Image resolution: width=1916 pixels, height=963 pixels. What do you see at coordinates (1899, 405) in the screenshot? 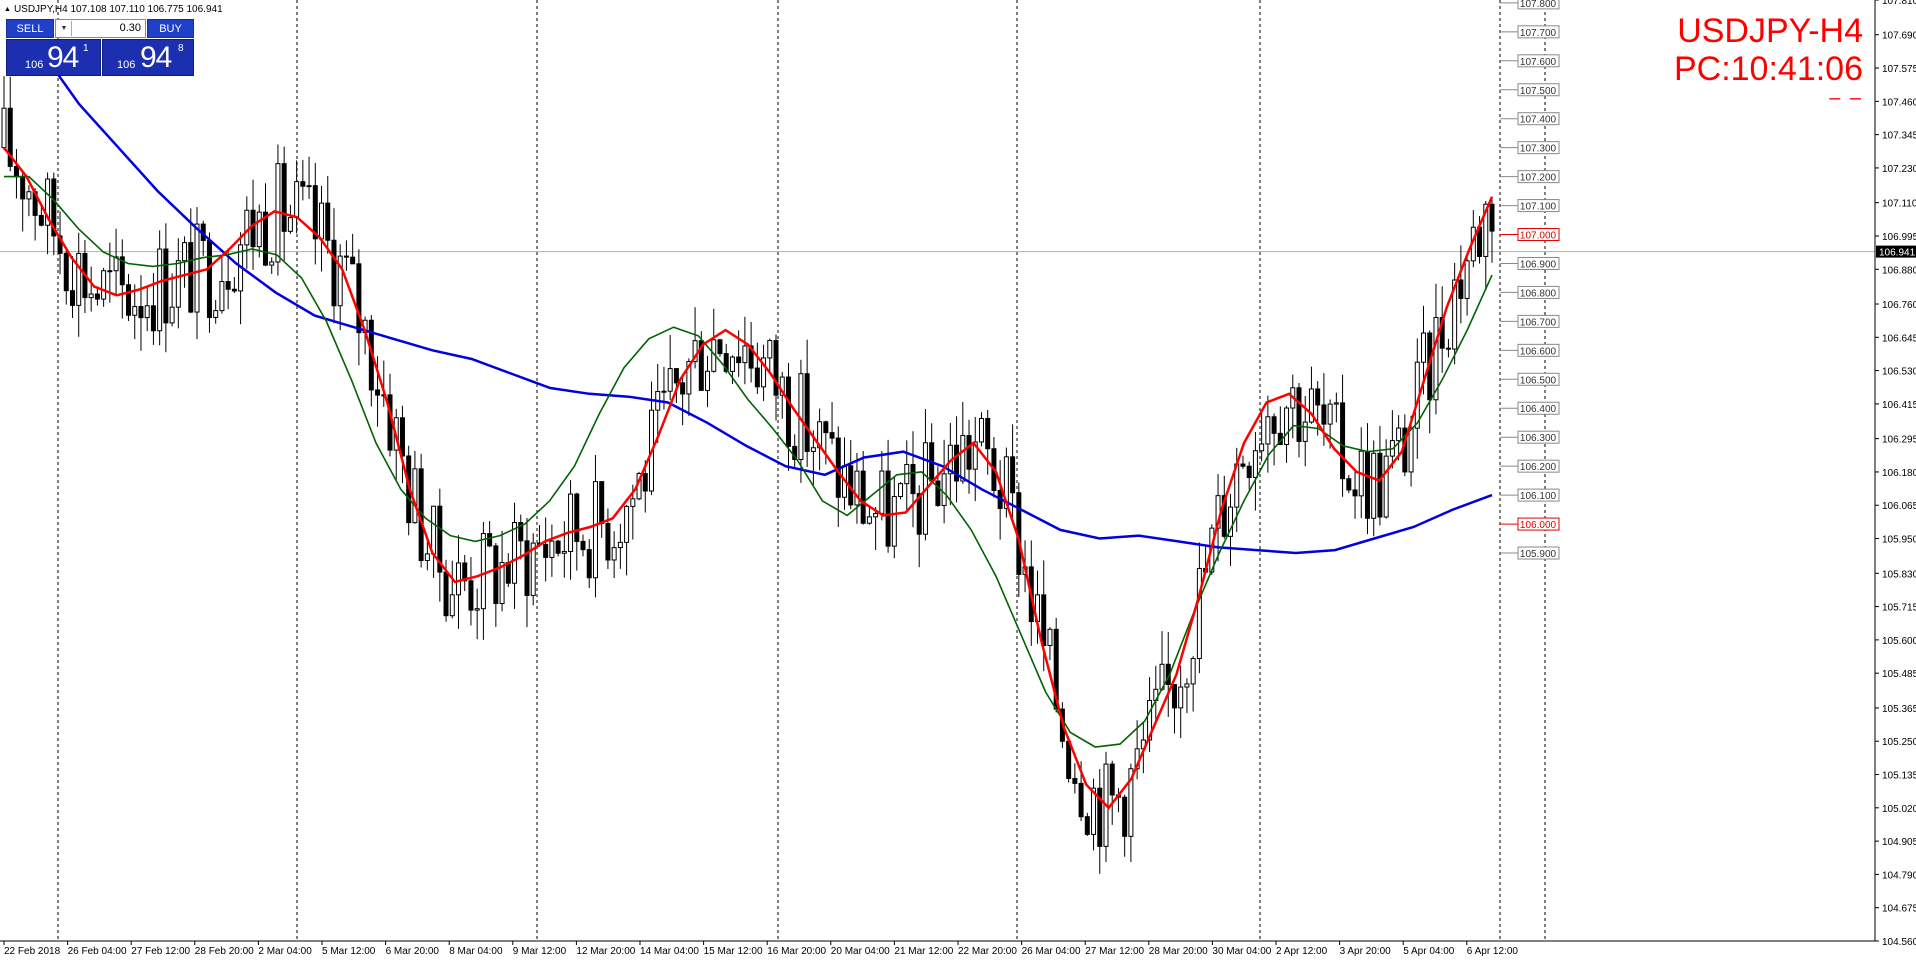
I see `y-tick-label: 106.415` at bounding box center [1899, 405].